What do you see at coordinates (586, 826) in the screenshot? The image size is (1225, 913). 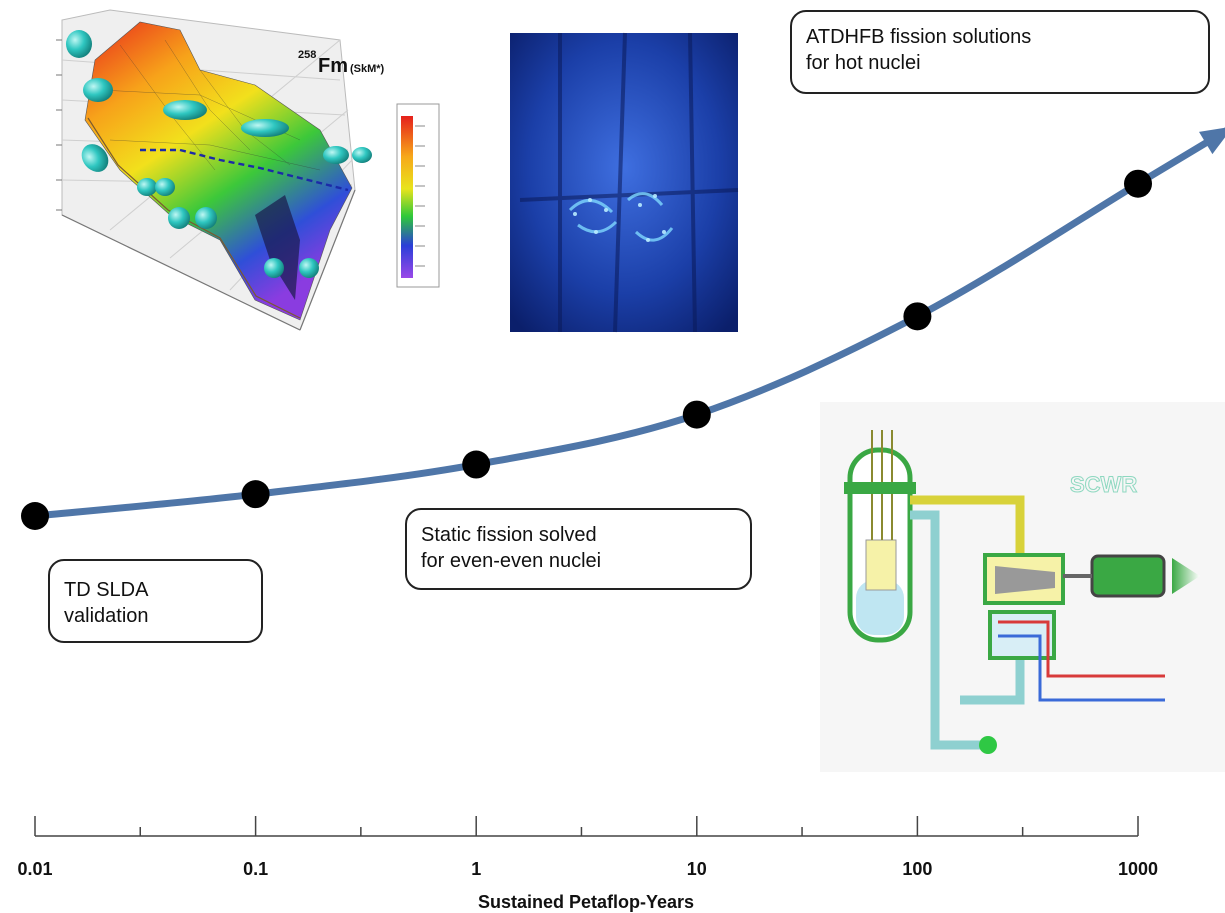 I see `x-axis-ticks` at bounding box center [586, 826].